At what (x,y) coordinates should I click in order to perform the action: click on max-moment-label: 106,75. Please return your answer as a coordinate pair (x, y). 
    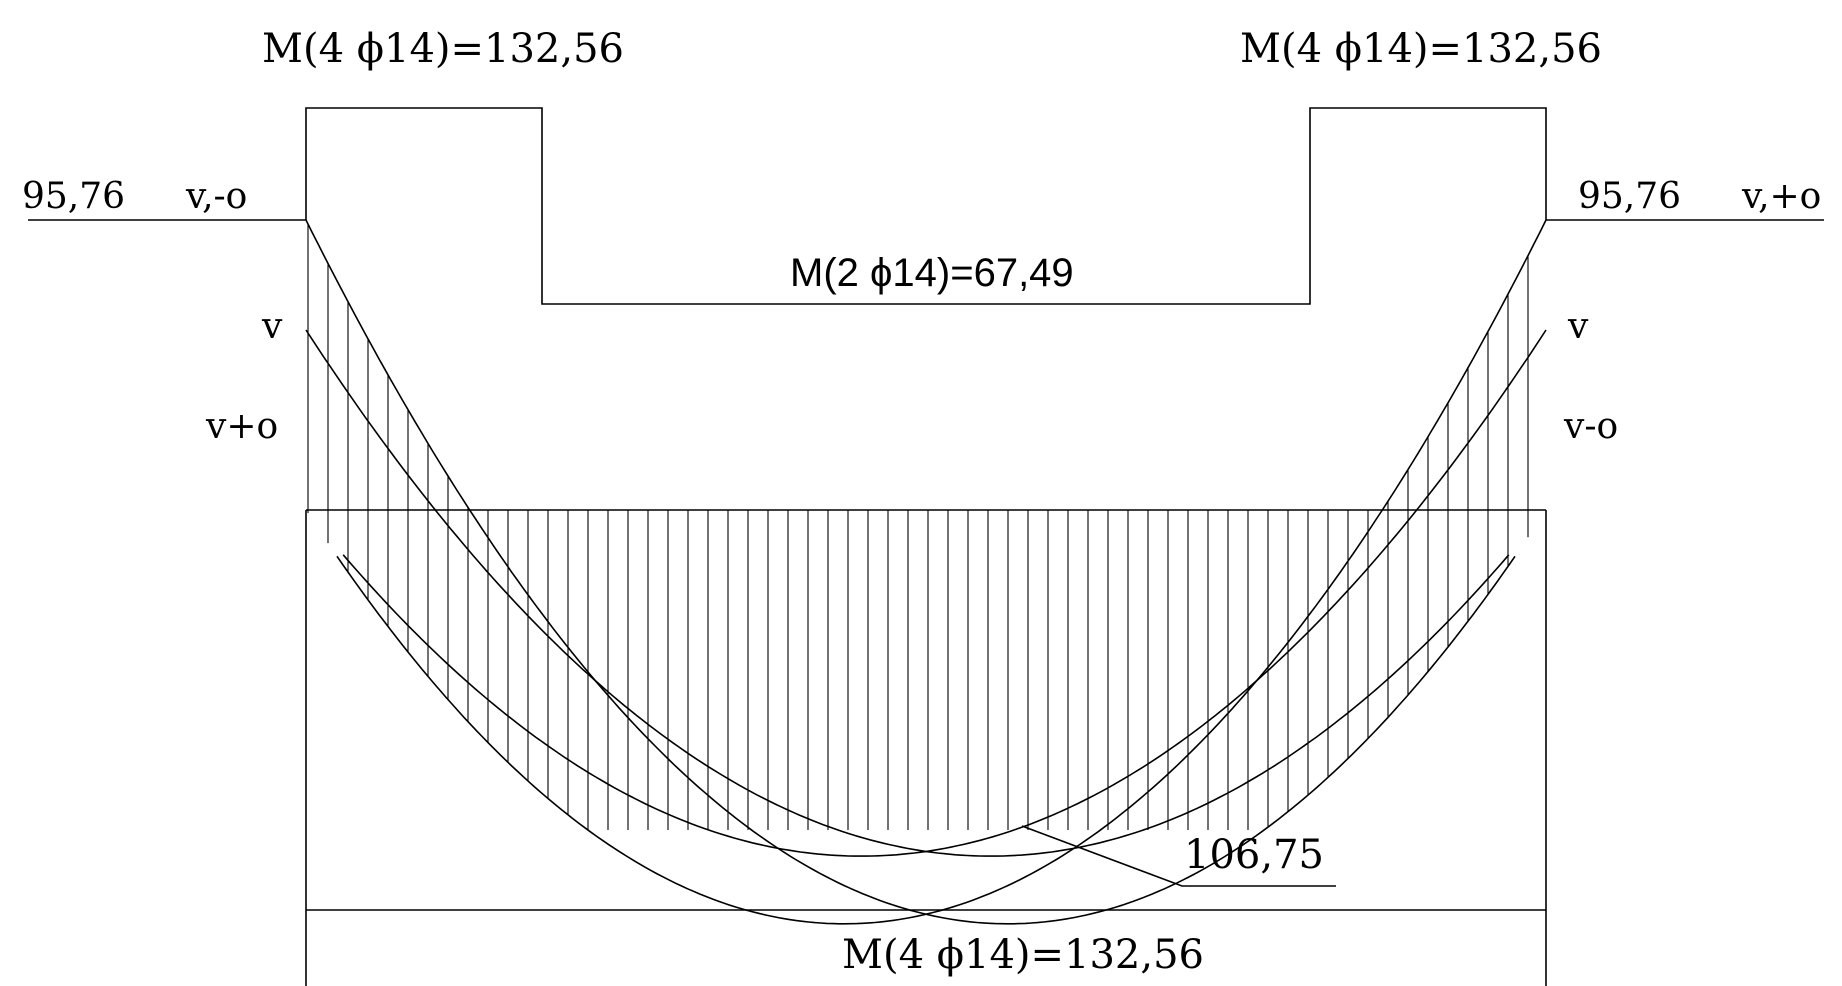
    Looking at the image, I should click on (1254, 855).